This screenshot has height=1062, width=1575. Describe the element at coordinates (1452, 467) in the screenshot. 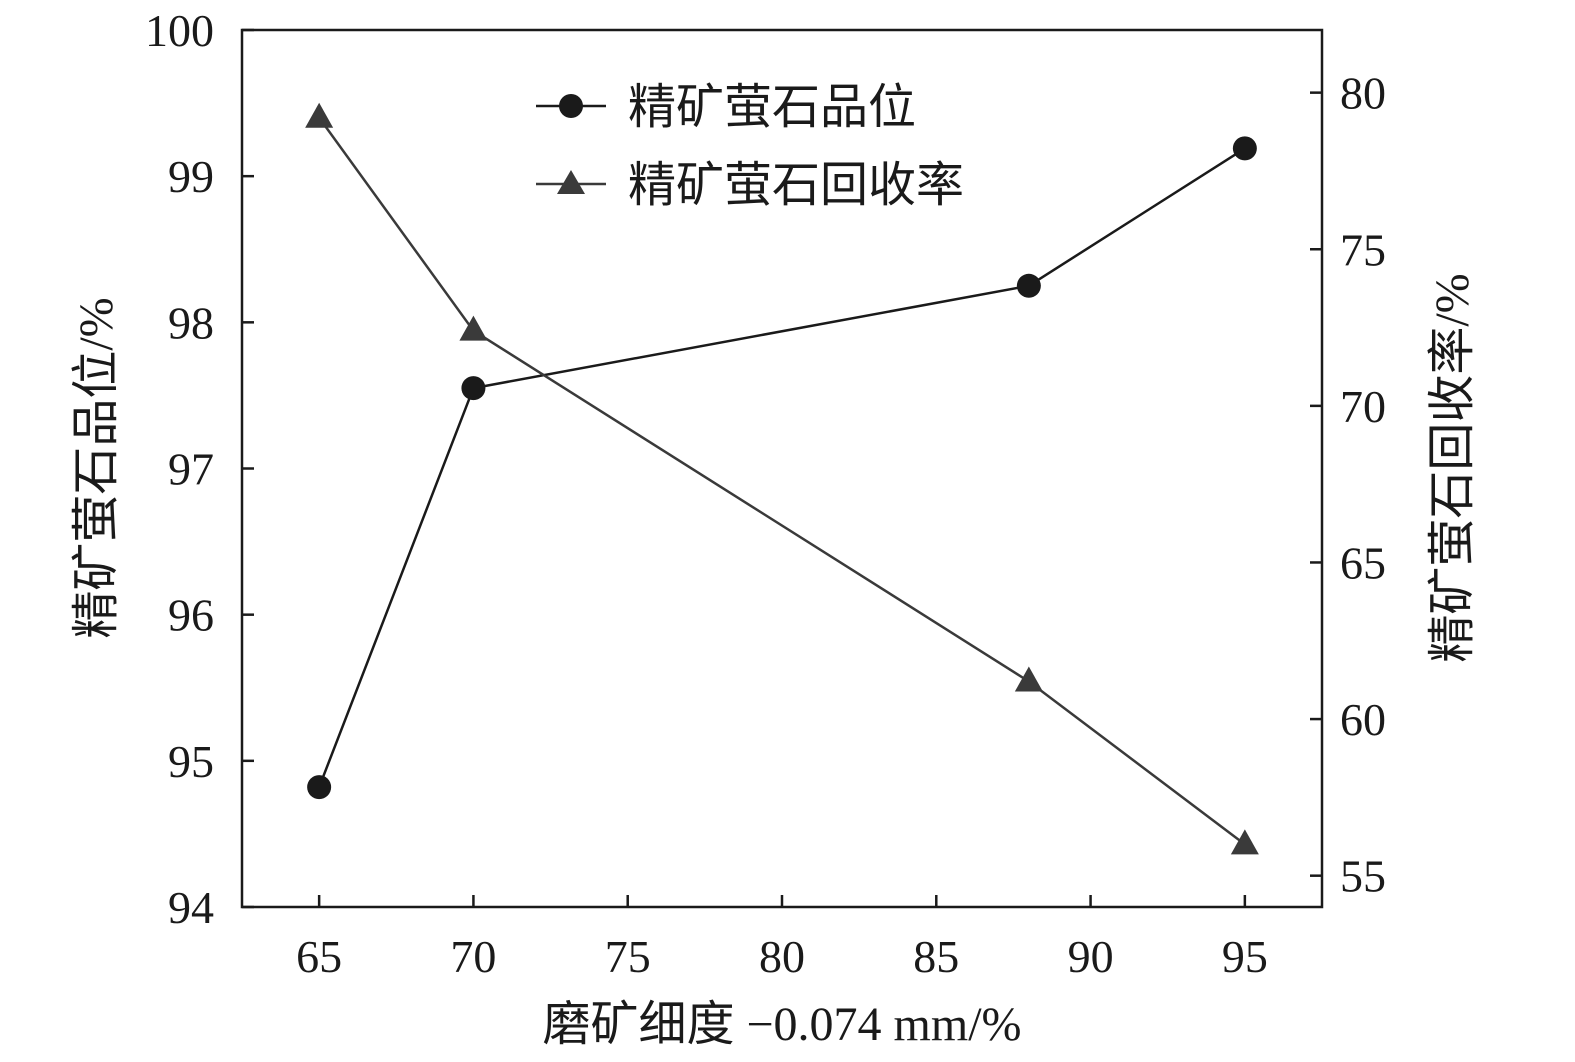

I see `right-y-axis-title: 精矿萤石回收率/%` at that location.